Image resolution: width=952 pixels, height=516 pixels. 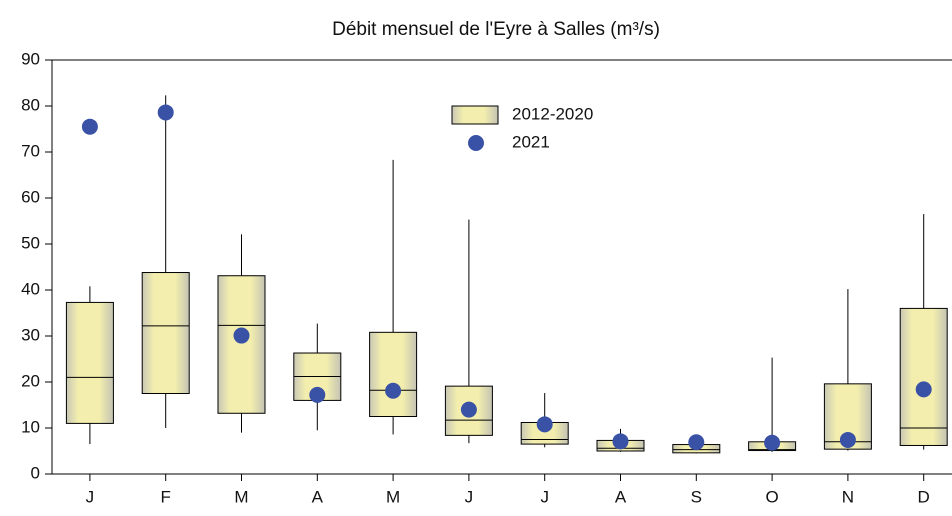 What do you see at coordinates (30, 334) in the screenshot?
I see `y-tick-label: 30` at bounding box center [30, 334].